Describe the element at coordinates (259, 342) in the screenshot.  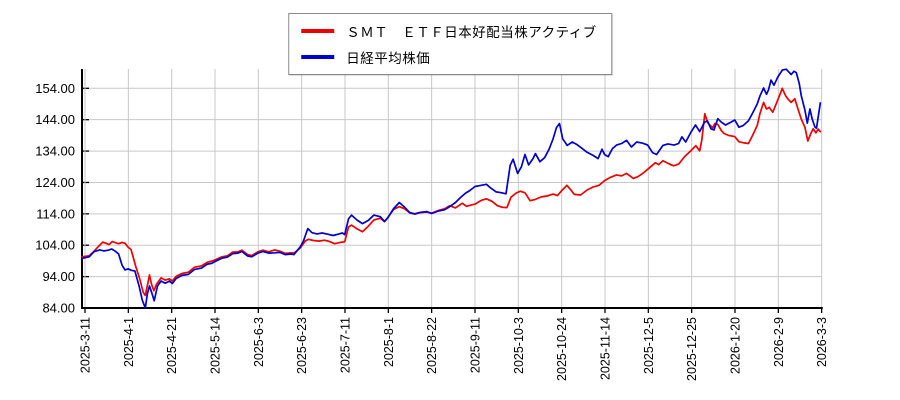
I see `x-tick-label: 2025-6-3` at that location.